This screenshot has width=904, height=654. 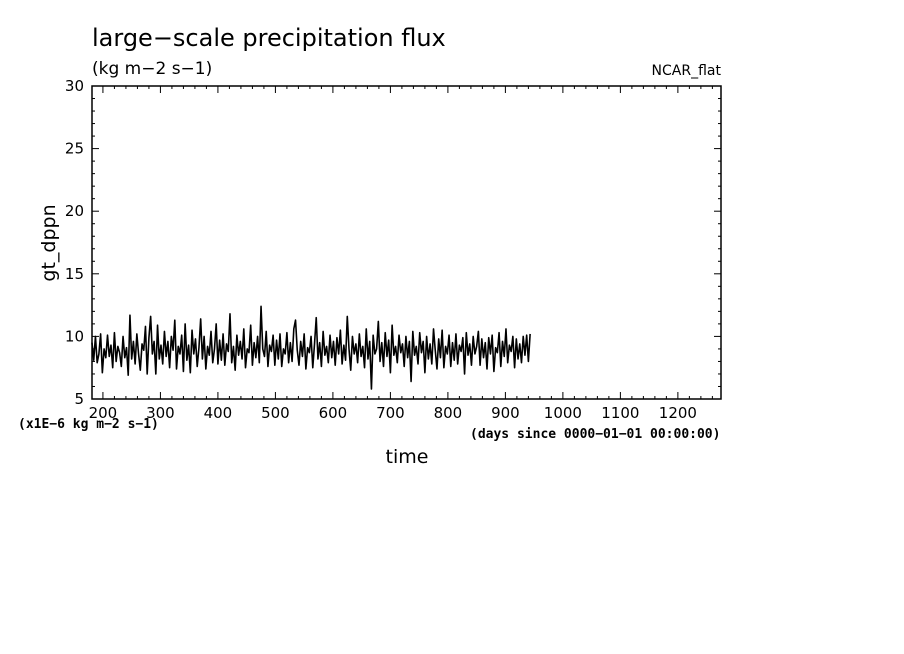 I want to click on y-tick-label-10: 10, so click(x=74, y=336).